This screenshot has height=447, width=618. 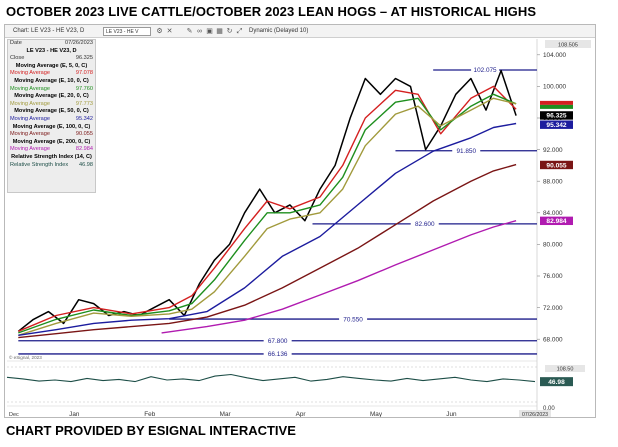 I want to click on symbol-input: LE V23 - HE V, so click(x=127, y=31).